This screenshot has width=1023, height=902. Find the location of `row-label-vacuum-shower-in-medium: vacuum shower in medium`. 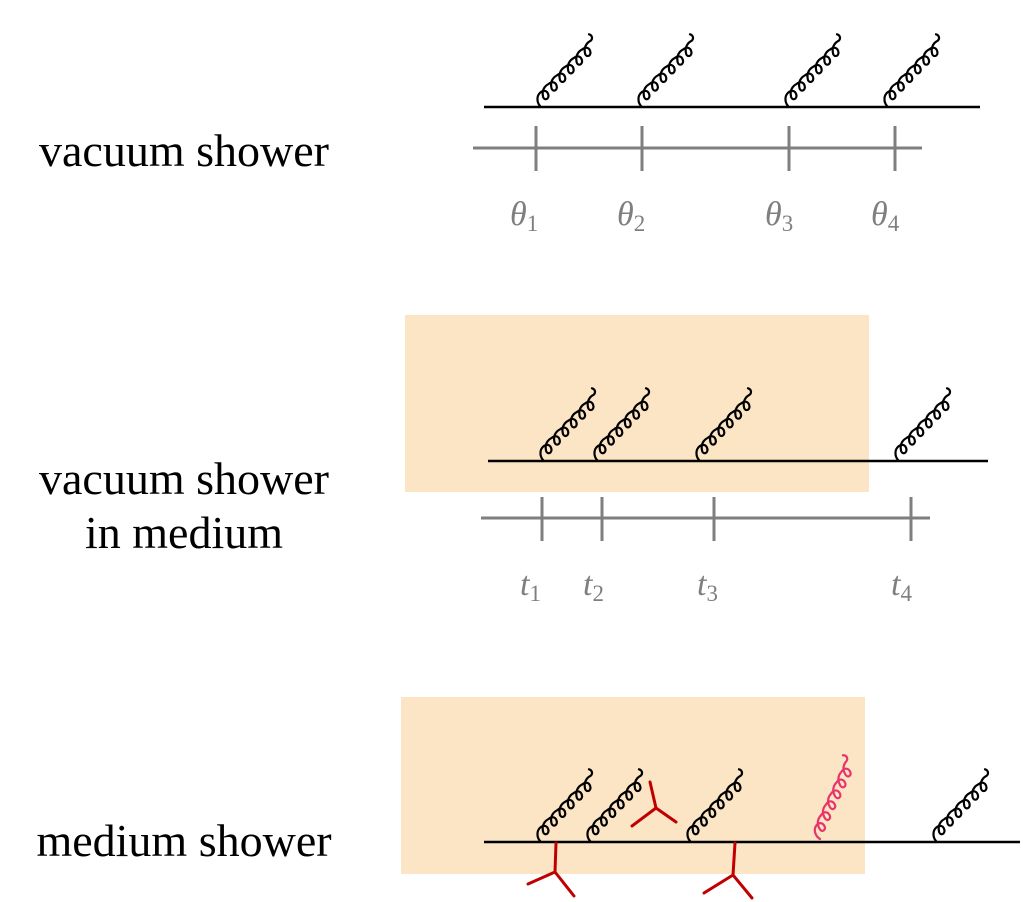

row-label-vacuum-shower-in-medium: vacuum shower in medium is located at coordinates (184, 506).